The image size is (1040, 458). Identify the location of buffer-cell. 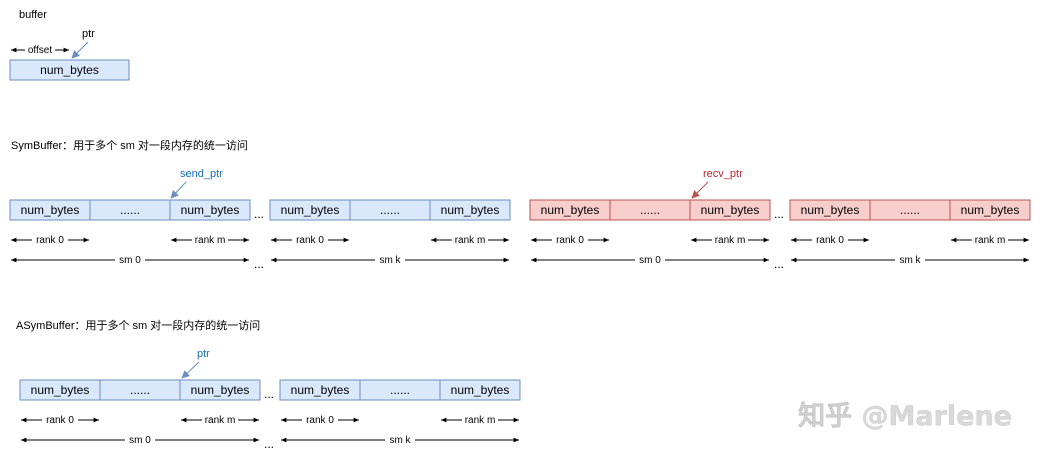
(69, 70).